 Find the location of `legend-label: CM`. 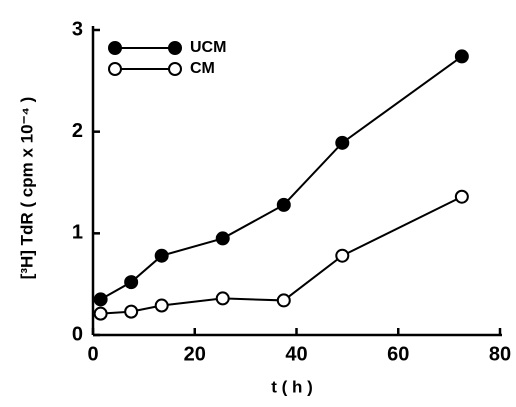

legend-label: CM is located at coordinates (202, 68).